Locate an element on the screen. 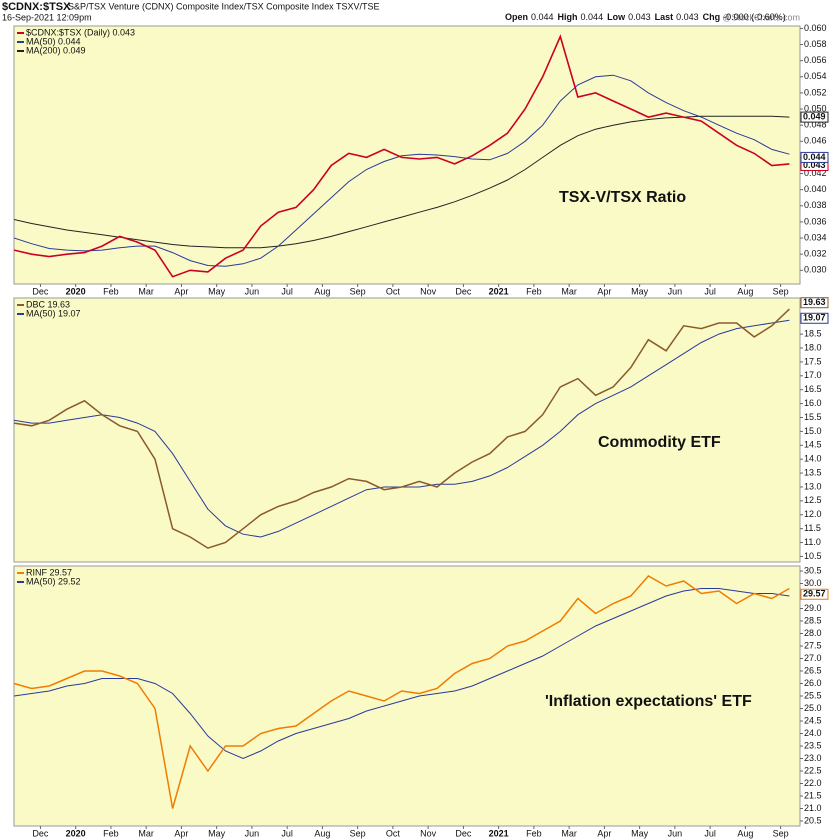 This screenshot has width=840, height=840. y-tick-label: 0.052 is located at coordinates (815, 92).